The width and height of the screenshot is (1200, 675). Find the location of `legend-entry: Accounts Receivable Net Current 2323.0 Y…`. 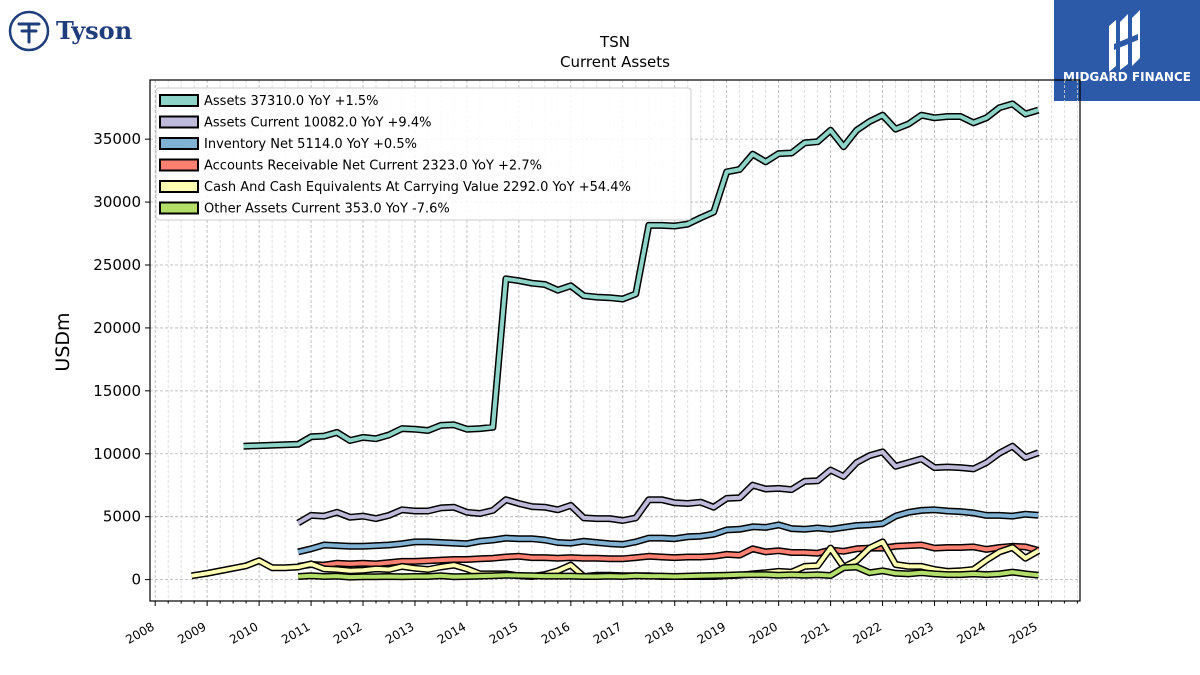

legend-entry: Accounts Receivable Net Current 2323.0 Y… is located at coordinates (373, 166).